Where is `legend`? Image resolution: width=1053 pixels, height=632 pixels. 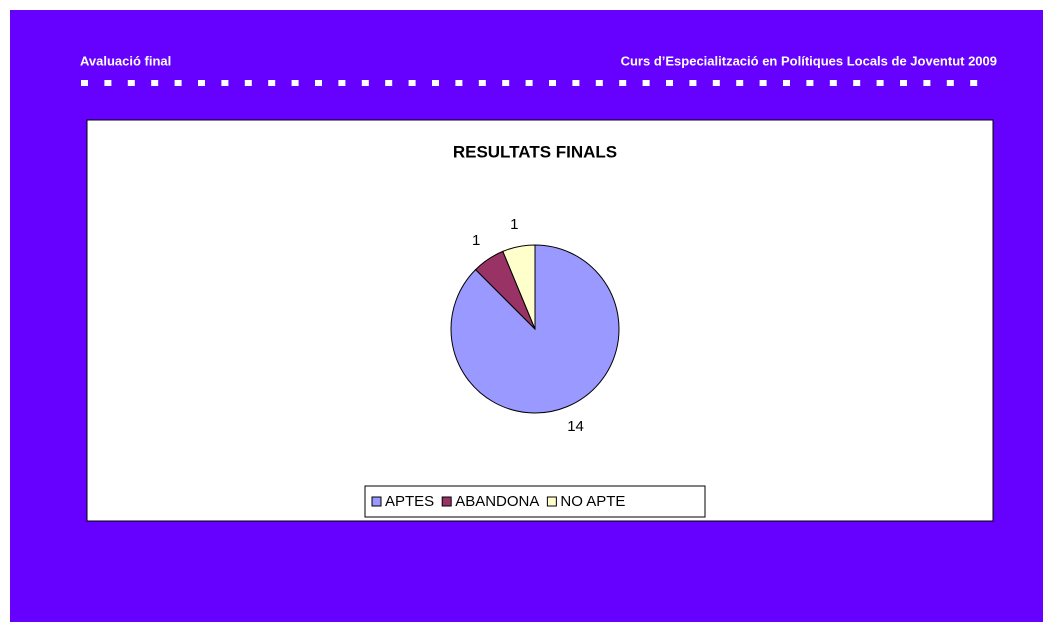 legend is located at coordinates (535, 501).